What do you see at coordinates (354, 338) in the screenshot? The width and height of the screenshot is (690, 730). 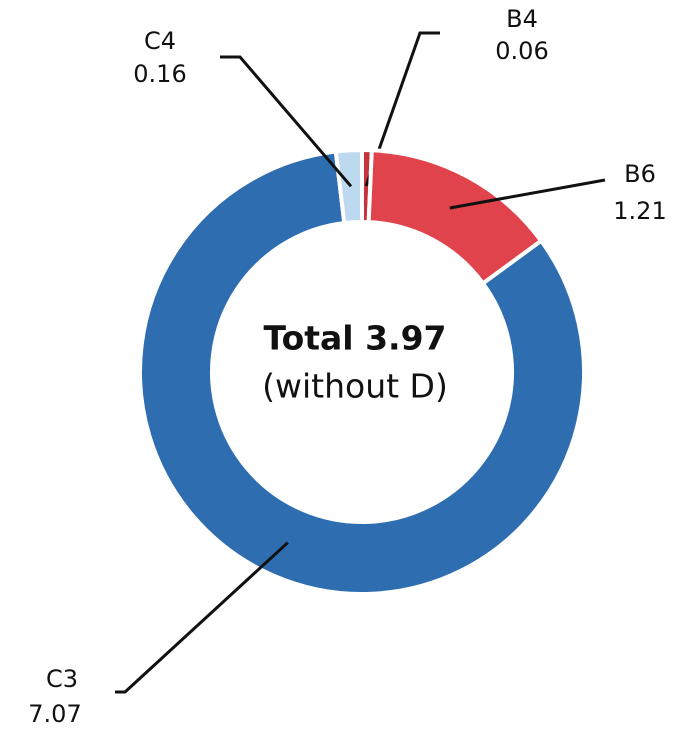 I see `center-title: Total 3.97` at bounding box center [354, 338].